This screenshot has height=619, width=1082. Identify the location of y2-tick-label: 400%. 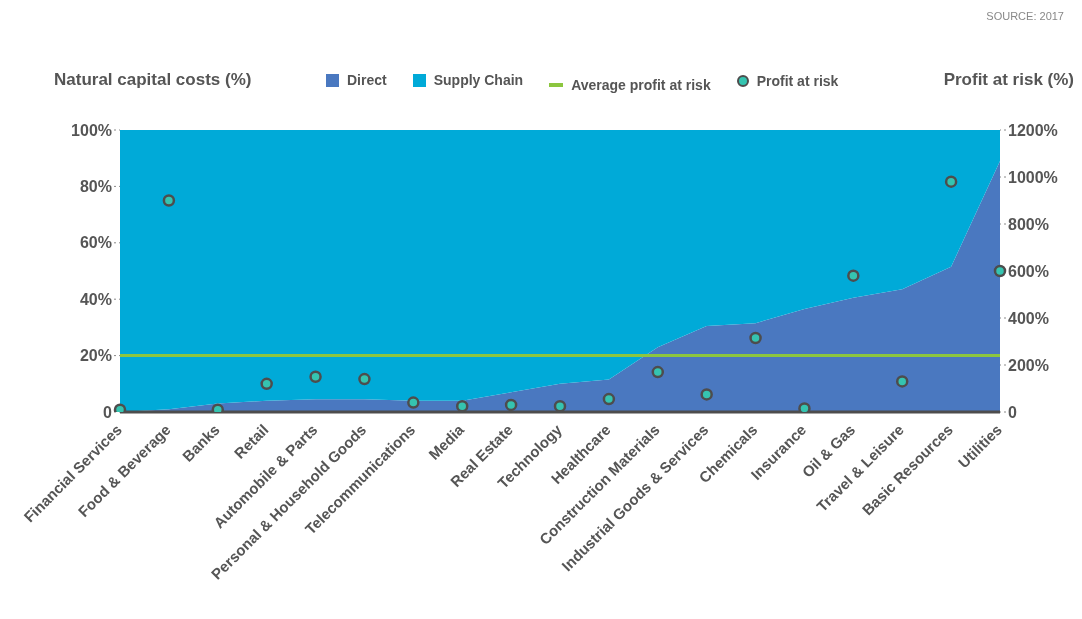
(1028, 318).